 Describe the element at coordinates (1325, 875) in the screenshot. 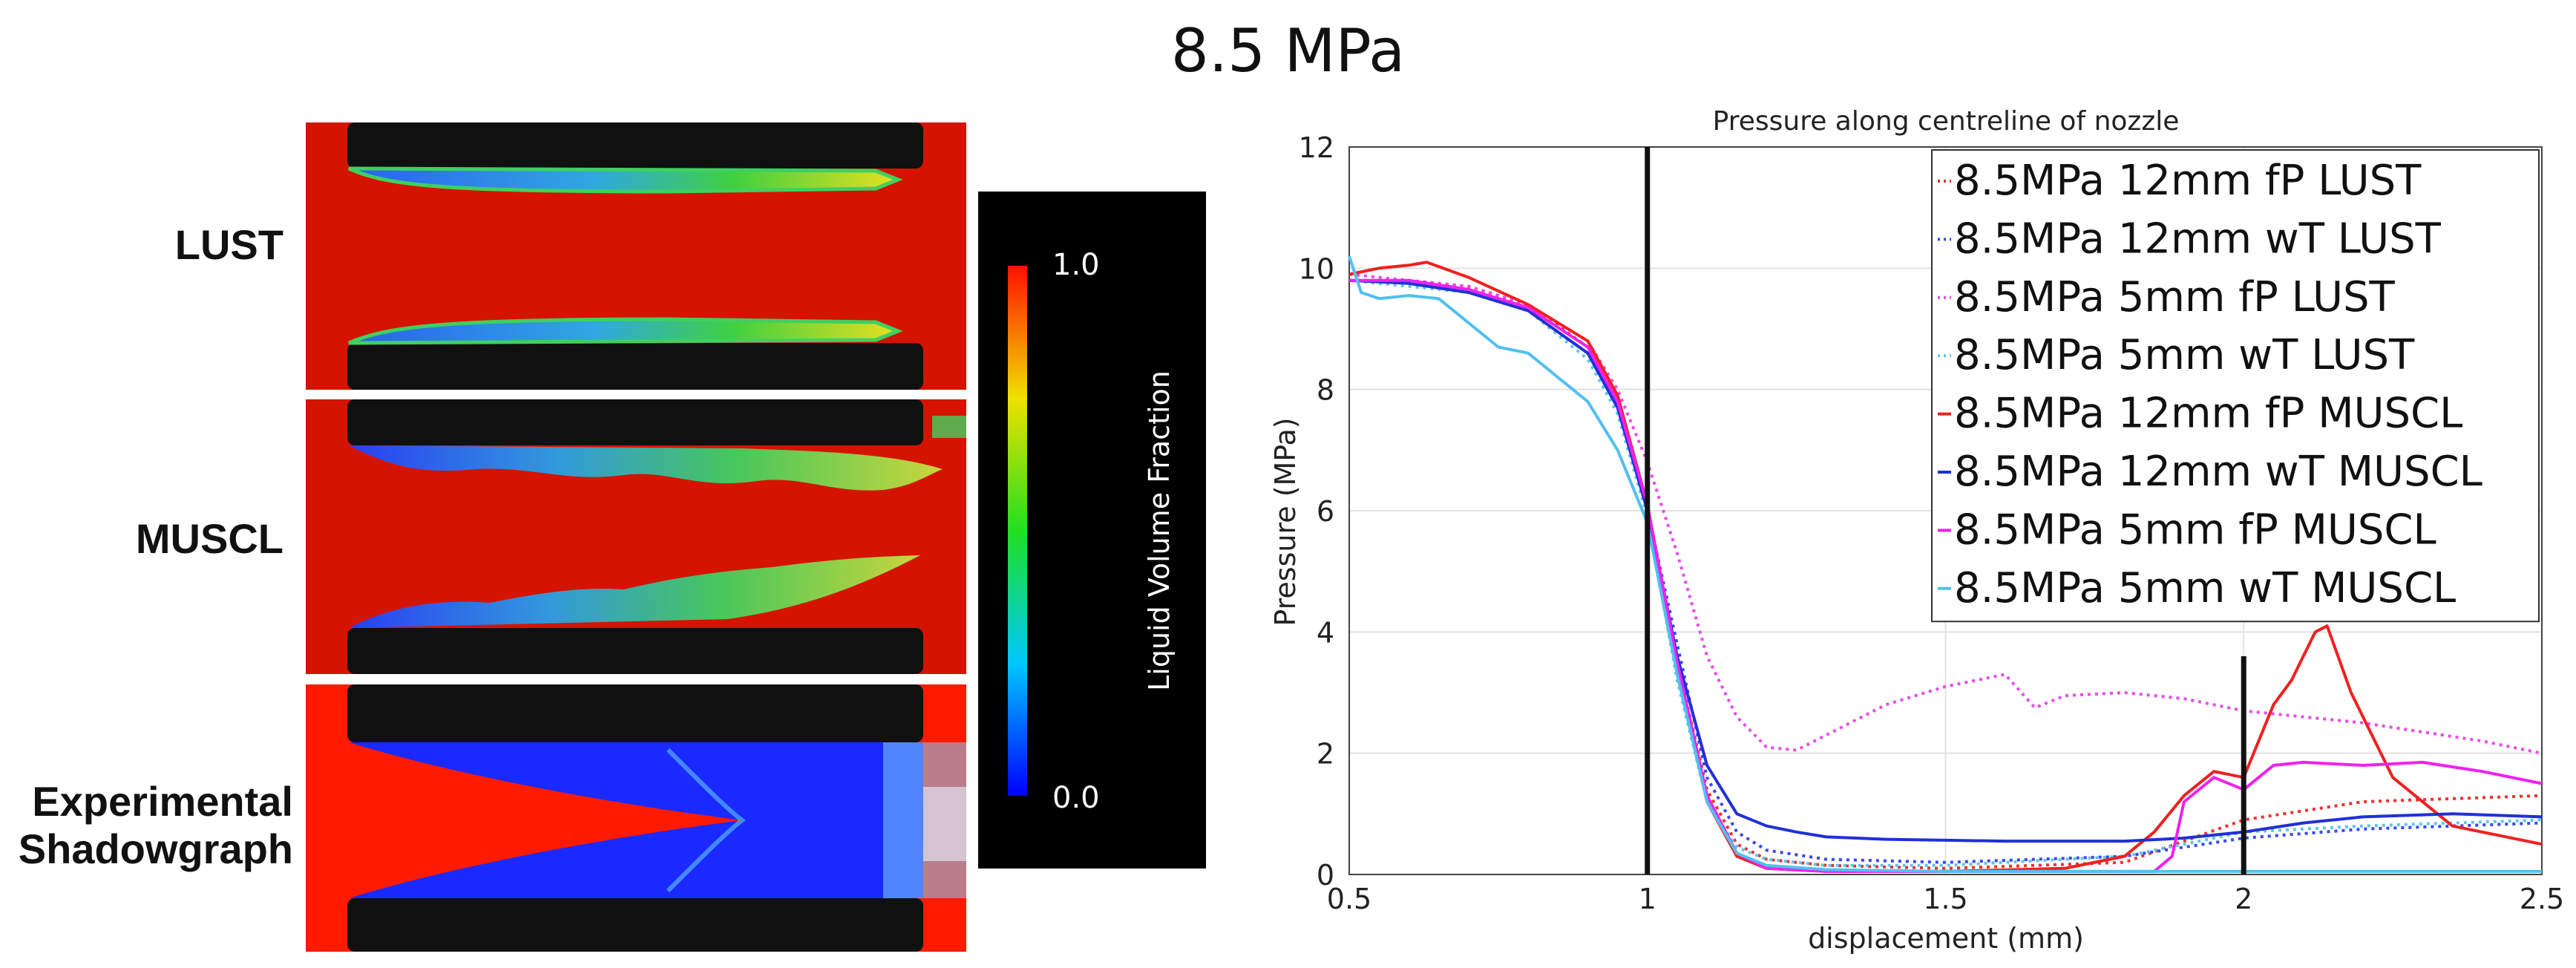

I see `y-tick-label: 0` at that location.